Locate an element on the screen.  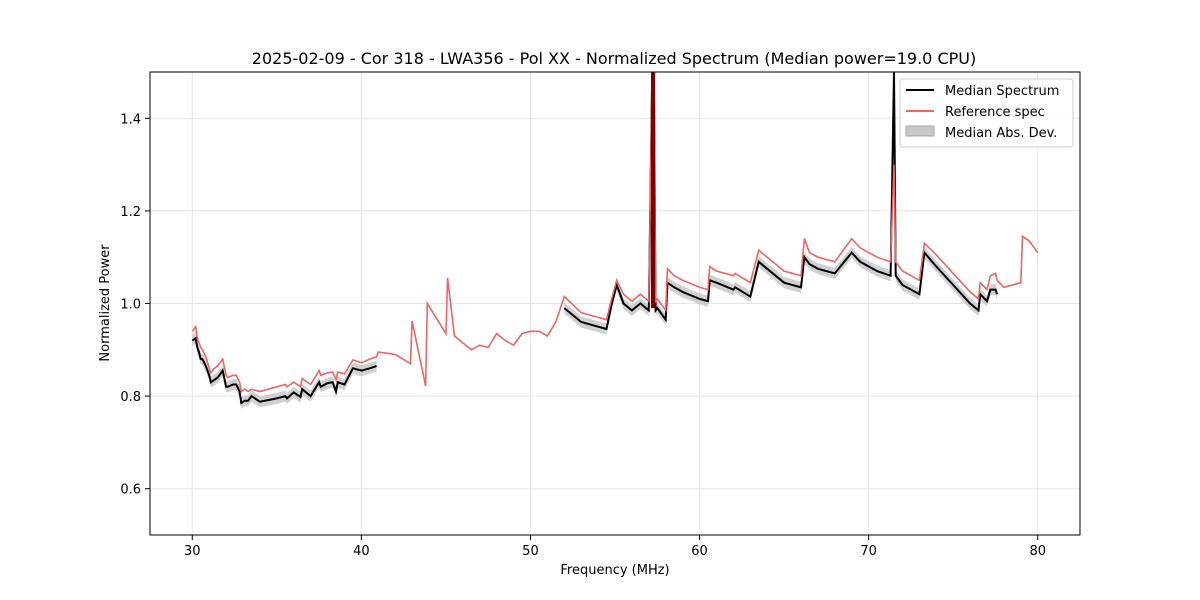
legend-label-mad: Median Abs. Dev. is located at coordinates (1001, 133).